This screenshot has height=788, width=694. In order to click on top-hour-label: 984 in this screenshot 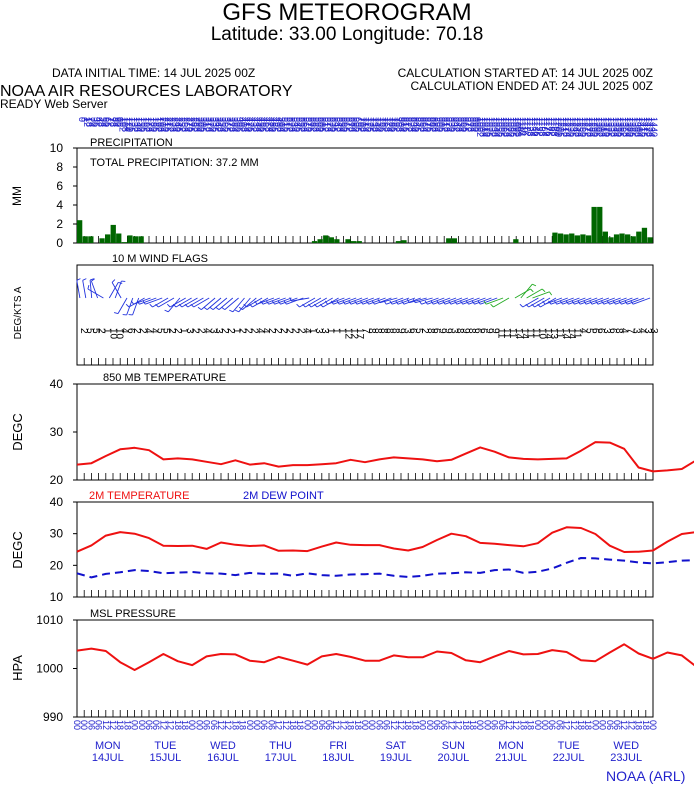, I will do `click(473, 124)`.